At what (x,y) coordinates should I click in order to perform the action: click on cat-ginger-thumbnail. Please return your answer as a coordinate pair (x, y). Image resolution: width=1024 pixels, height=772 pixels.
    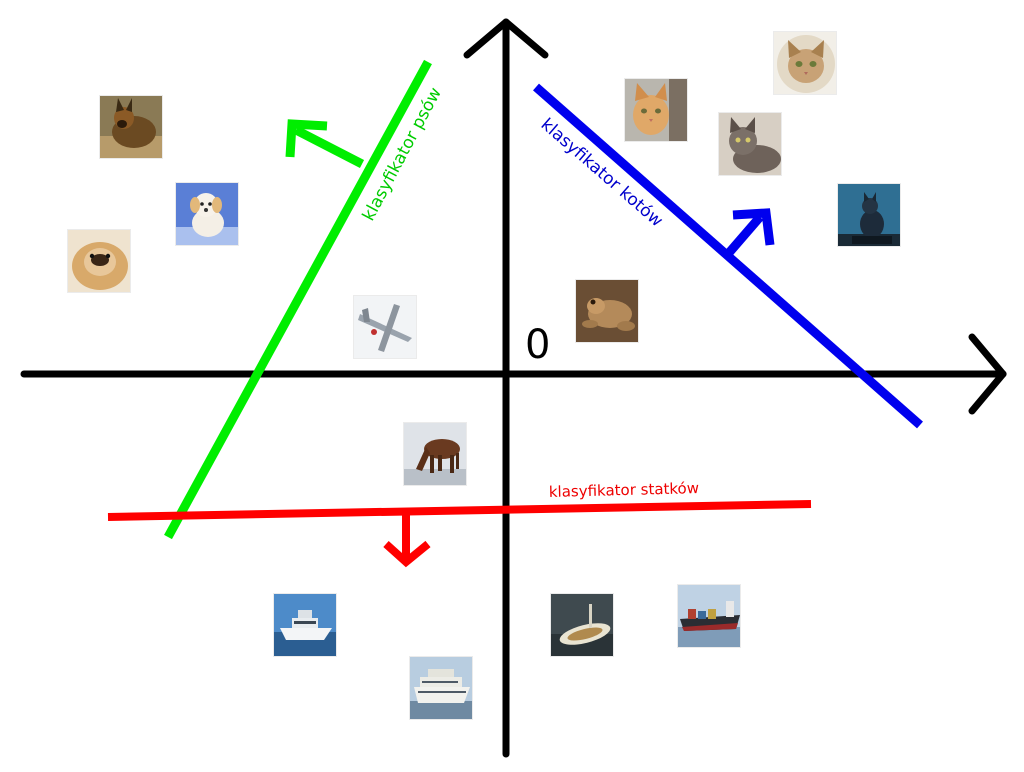
    Looking at the image, I should click on (656, 110).